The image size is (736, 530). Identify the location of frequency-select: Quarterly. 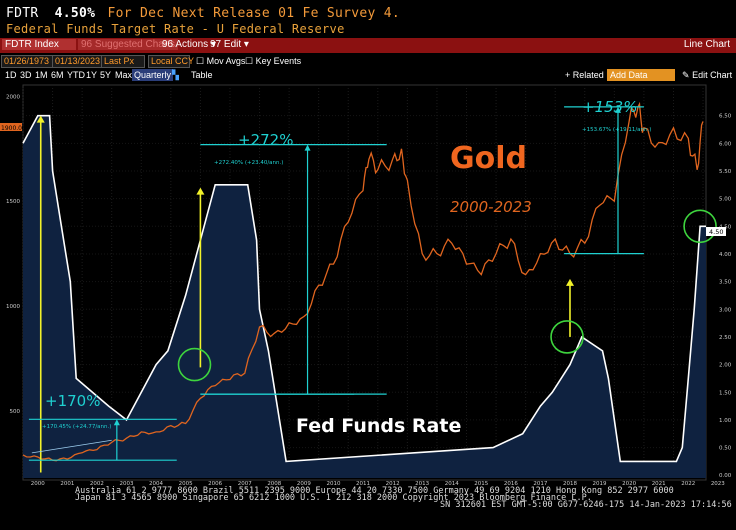
(153, 75).